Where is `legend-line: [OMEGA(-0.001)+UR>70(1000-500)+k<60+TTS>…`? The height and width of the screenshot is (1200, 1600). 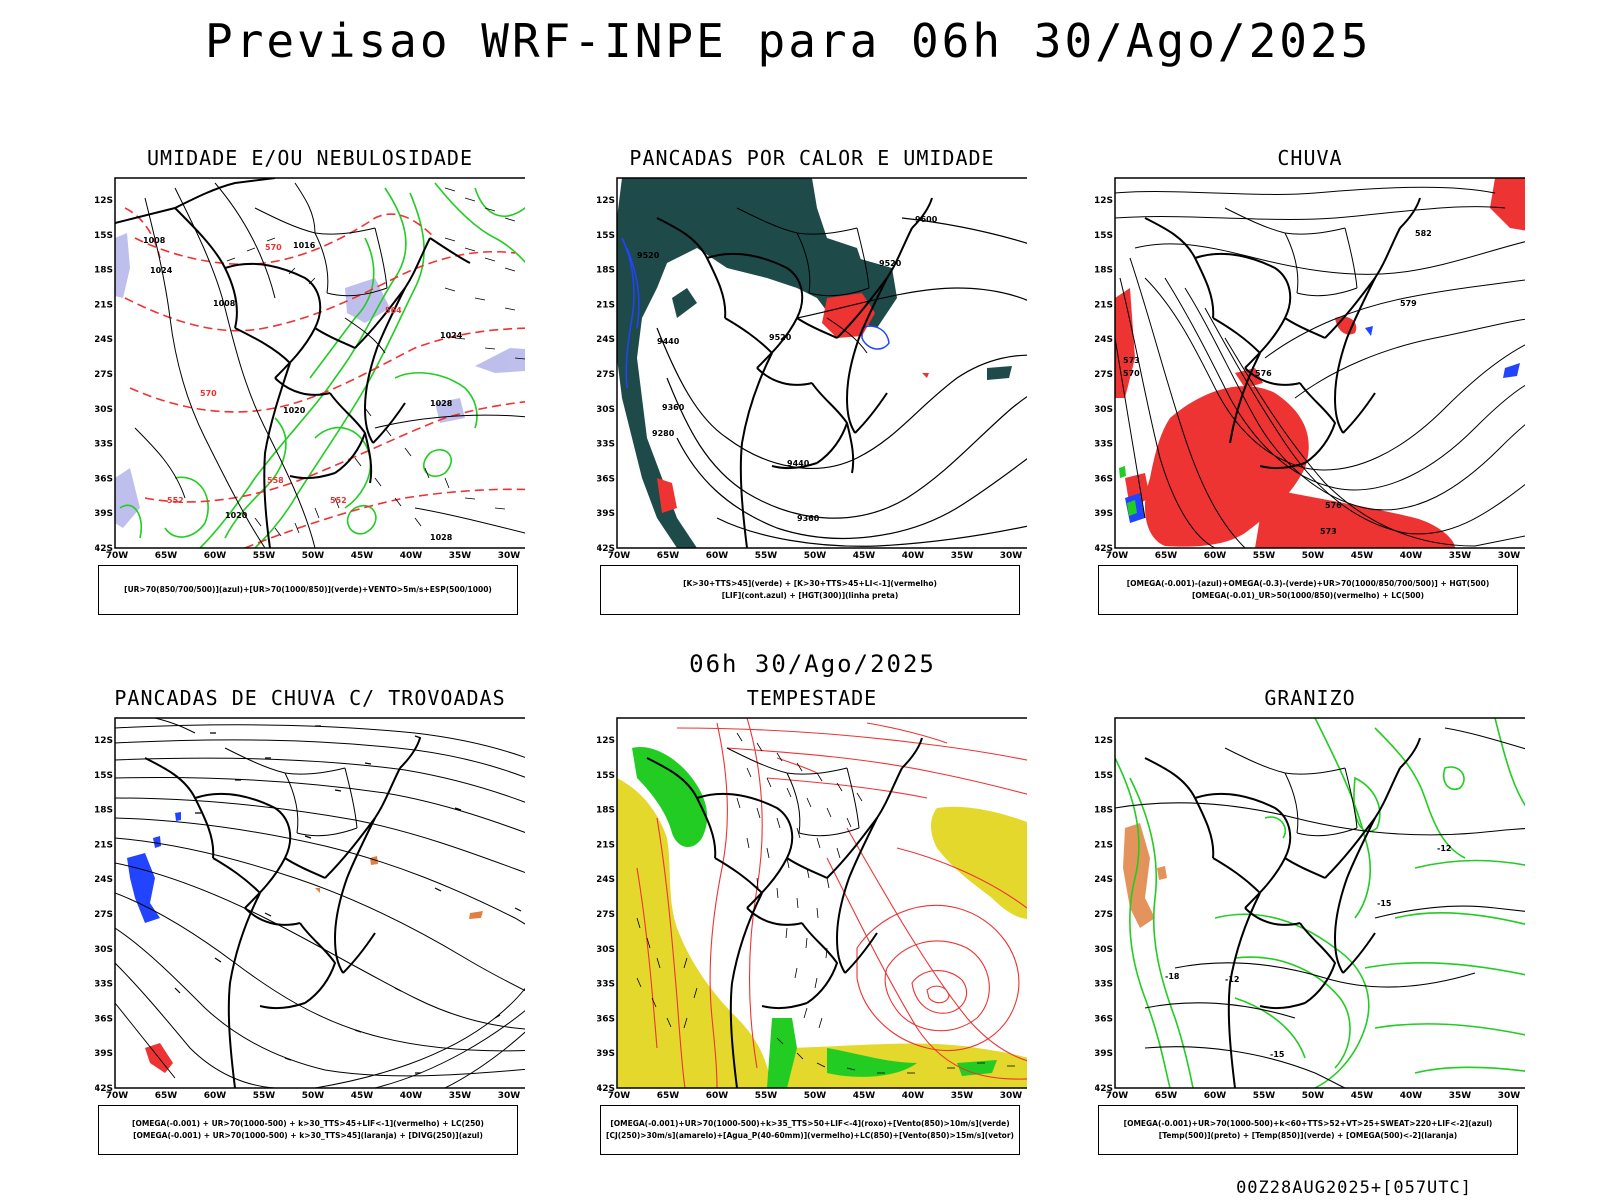
legend-line: [OMEGA(-0.001)+UR>70(1000-500)+k<60+TTS>… is located at coordinates (1308, 1123).